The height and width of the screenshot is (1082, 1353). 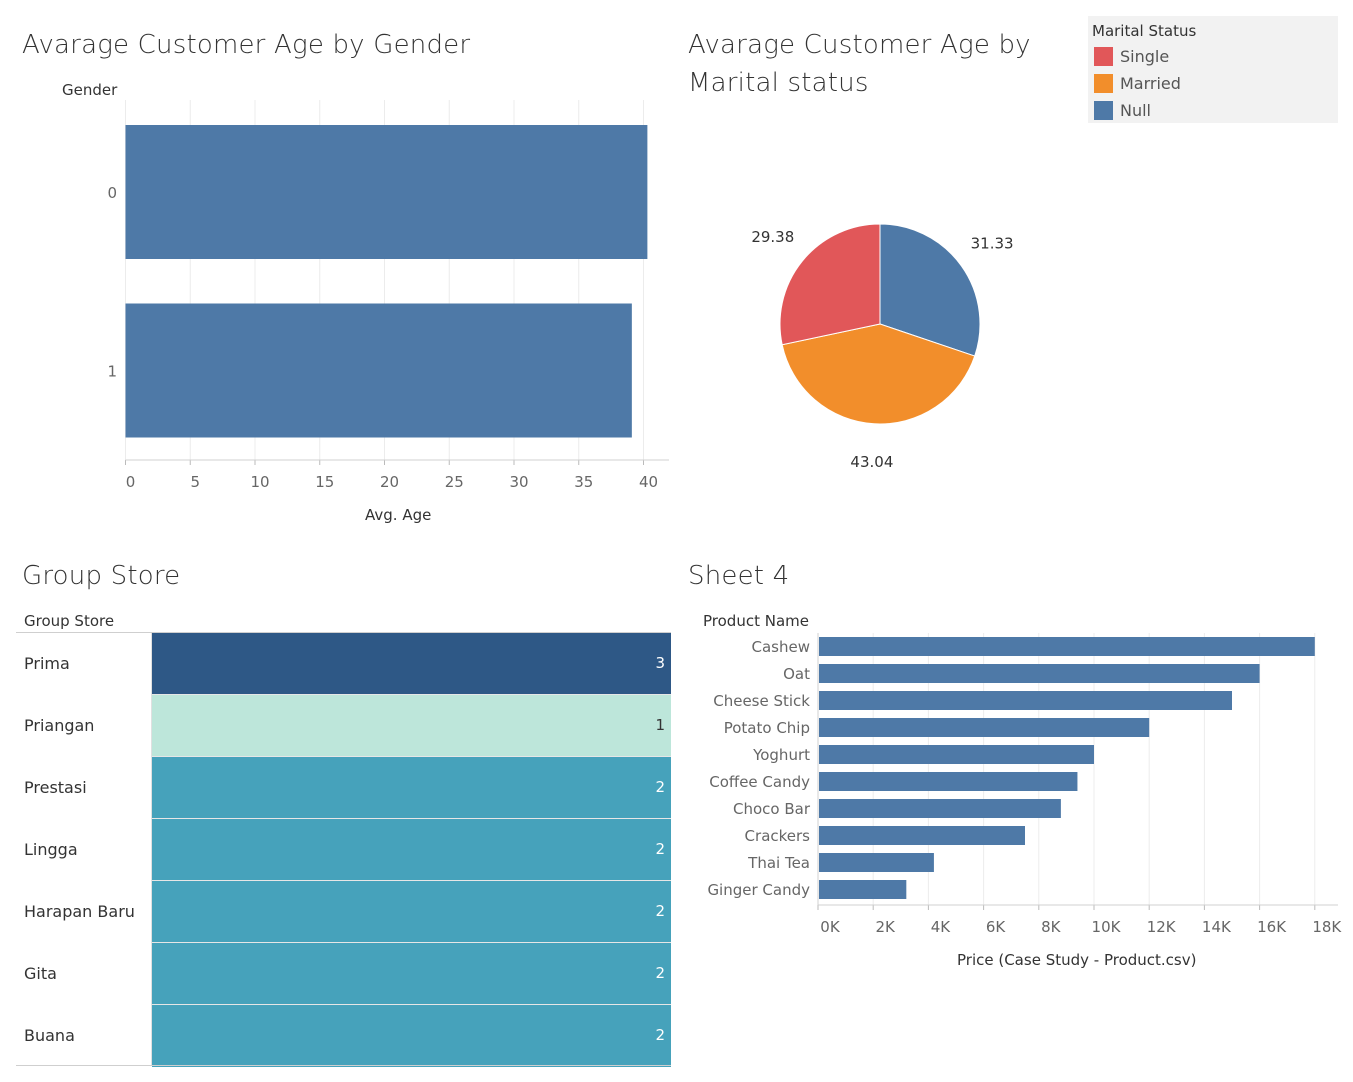 What do you see at coordinates (859, 45) in the screenshot?
I see `marital-chart-title-line1: Avarage Customer Age by` at bounding box center [859, 45].